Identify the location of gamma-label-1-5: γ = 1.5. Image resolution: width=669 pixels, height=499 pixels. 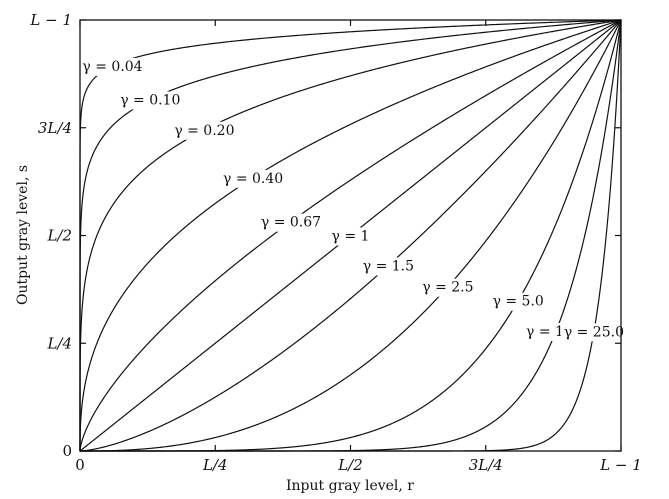
(388, 267).